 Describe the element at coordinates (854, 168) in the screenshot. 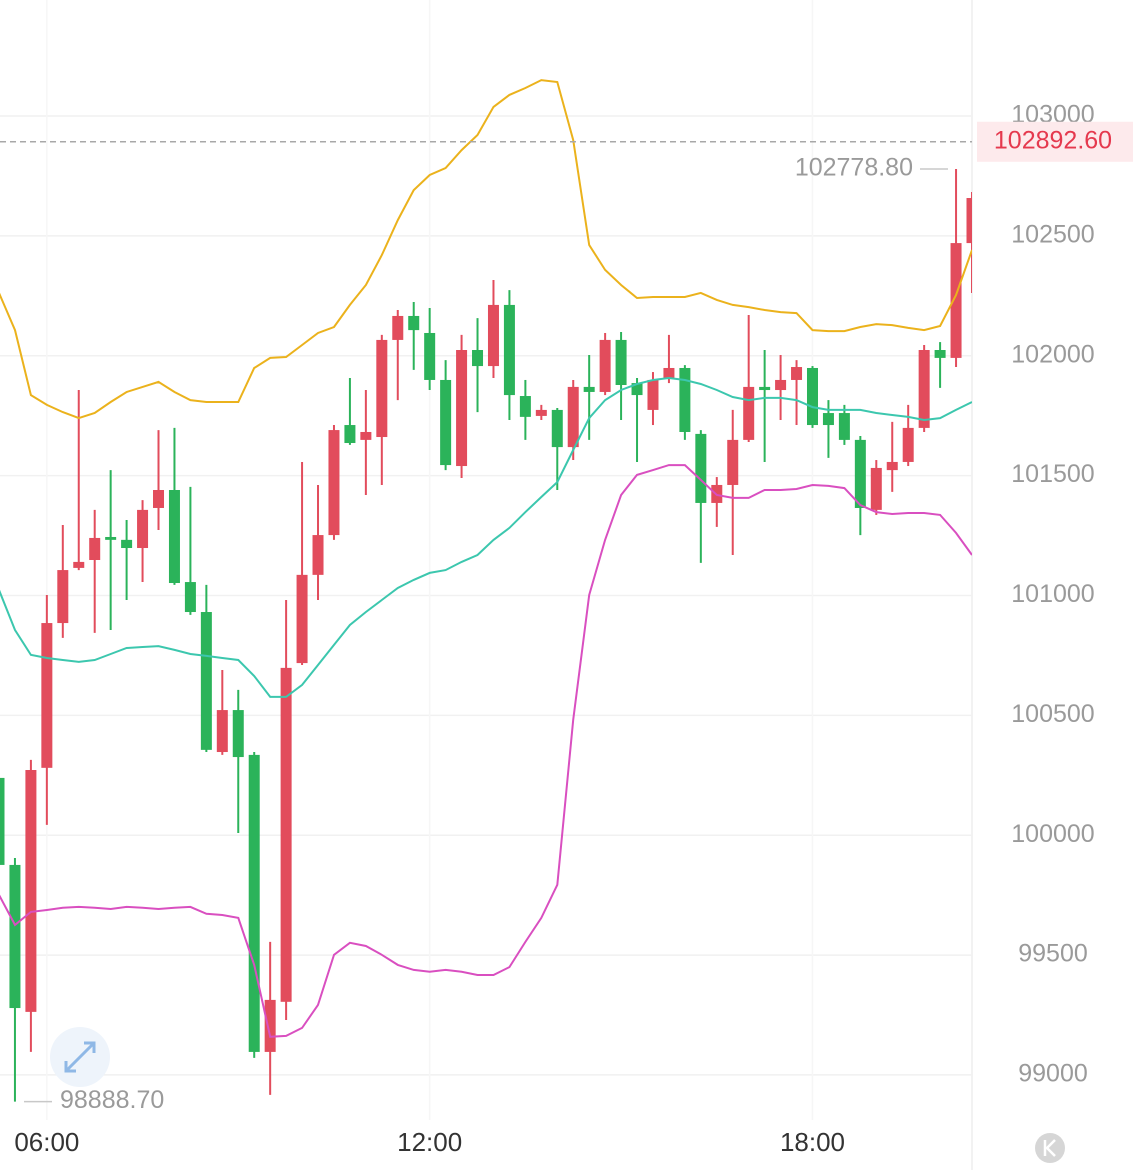

I see `max-label: 102778.80` at that location.